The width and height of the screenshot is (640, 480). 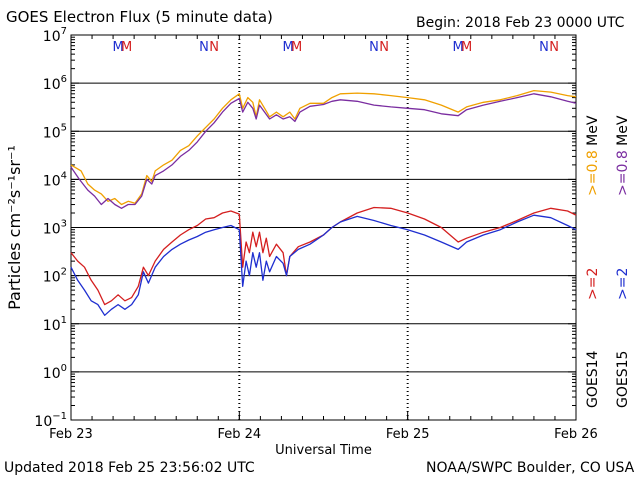 I want to click on y-tick-label: 10³, so click(x=55, y=228).